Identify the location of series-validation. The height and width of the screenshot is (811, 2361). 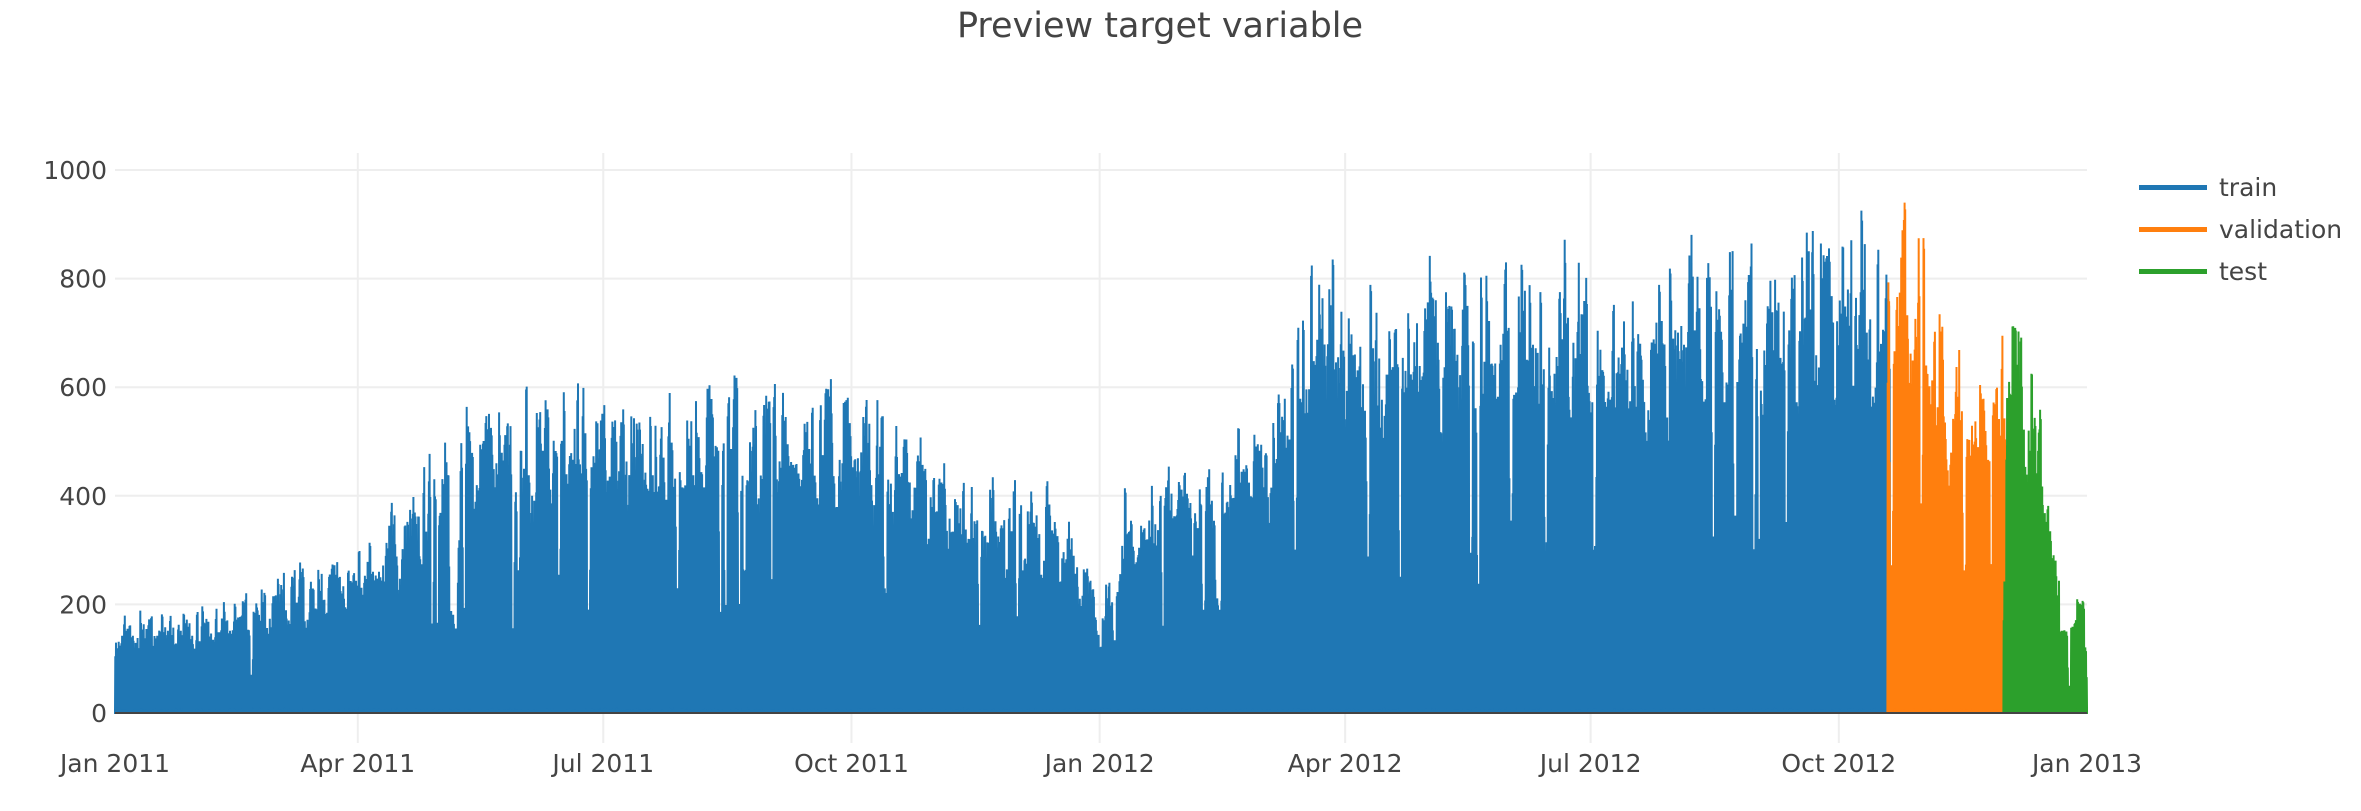
(1947, 458).